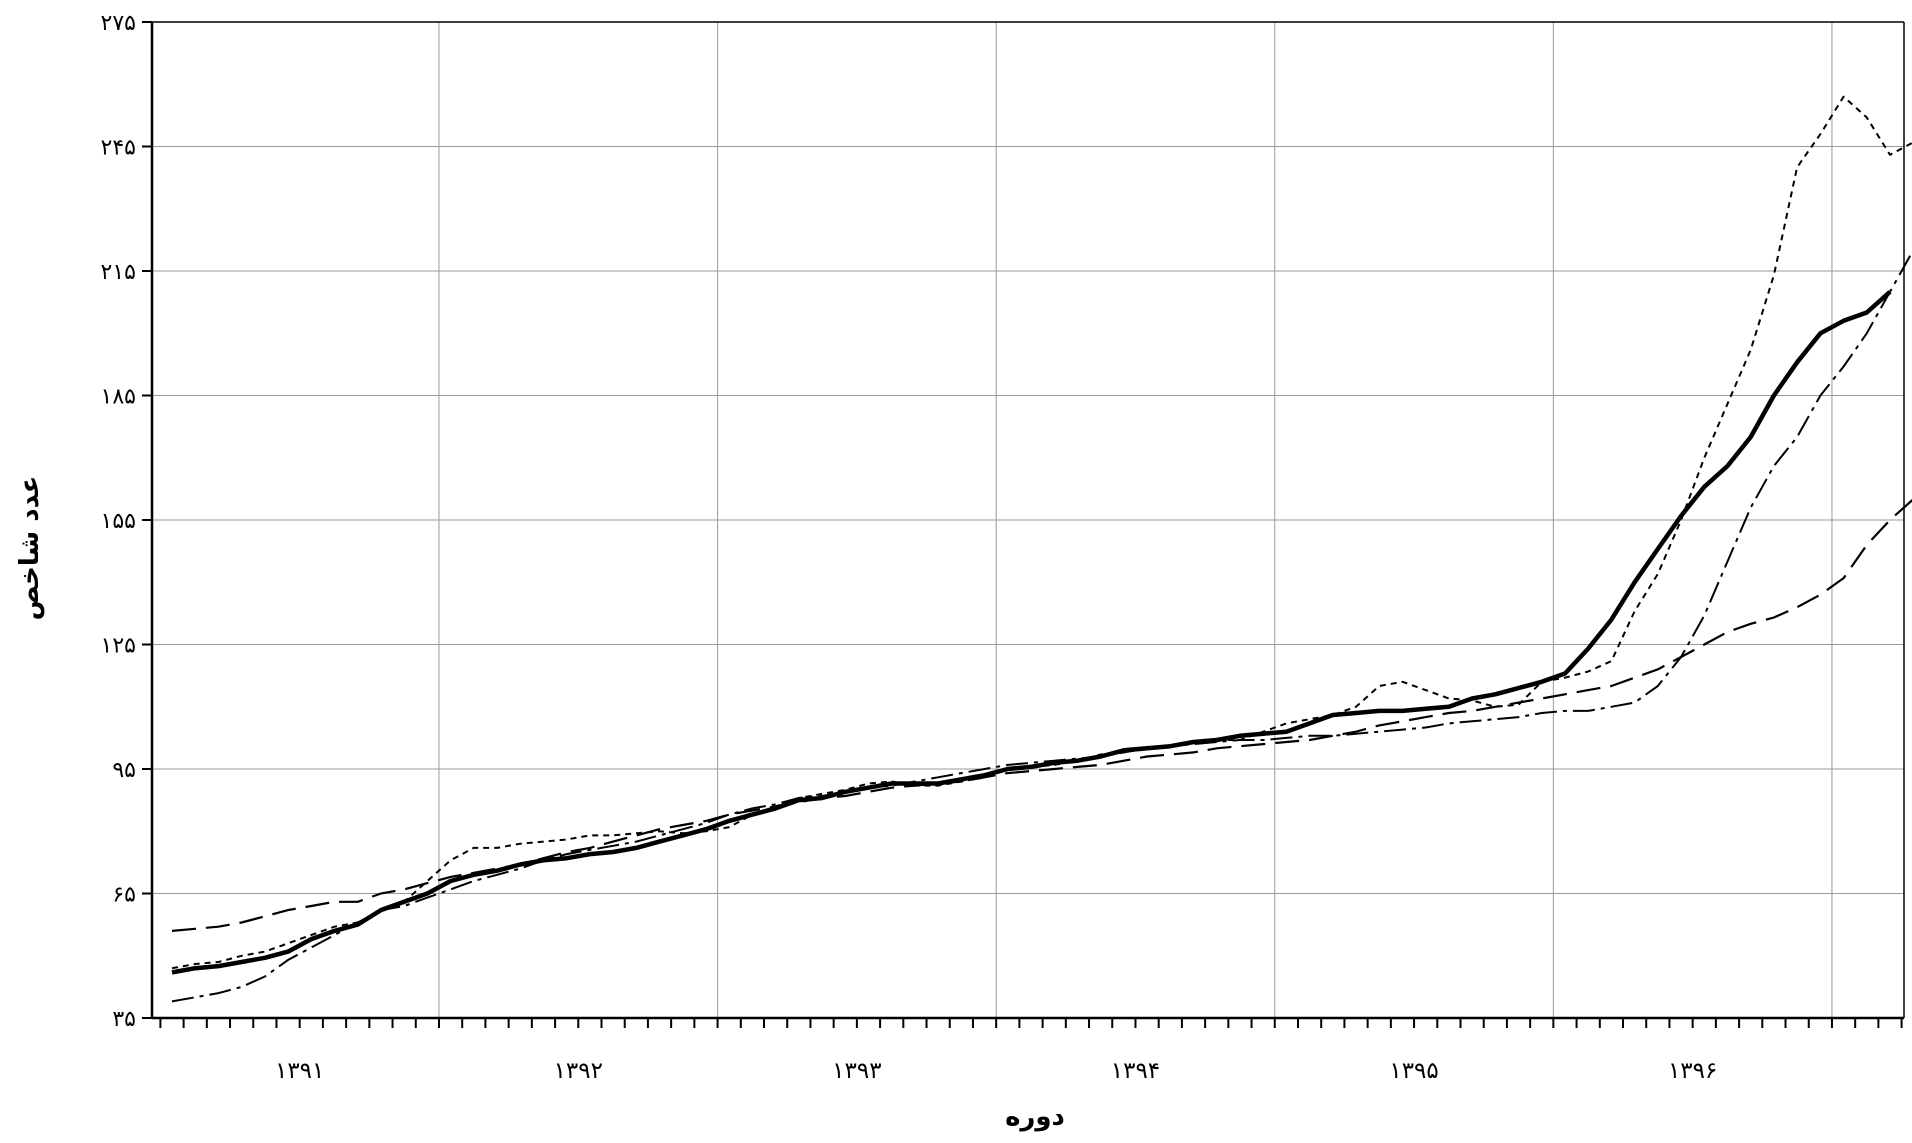 Image resolution: width=1912 pixels, height=1143 pixels. What do you see at coordinates (118, 646) in the screenshot?
I see `y-tick-label: ۱۲۵` at bounding box center [118, 646].